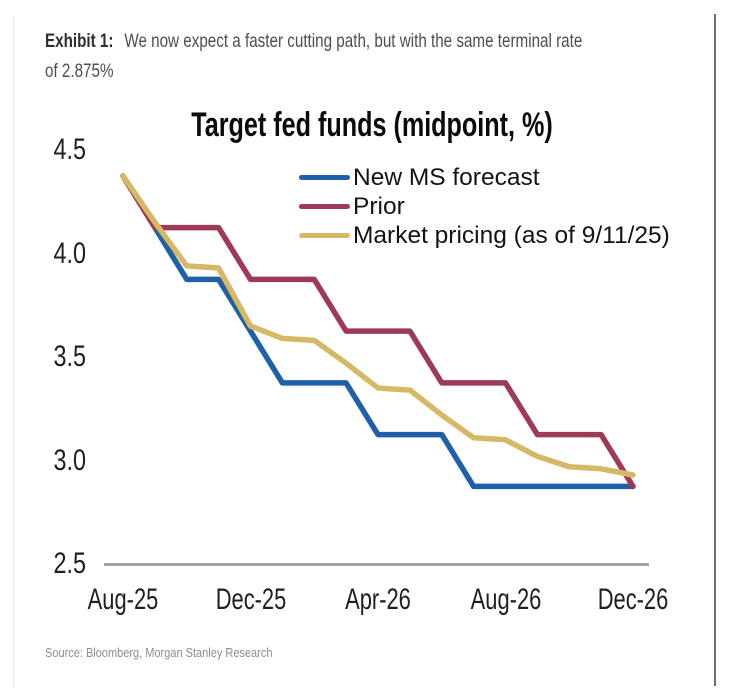 The width and height of the screenshot is (730, 694). I want to click on y-tick-label: 4.0, so click(69, 253).